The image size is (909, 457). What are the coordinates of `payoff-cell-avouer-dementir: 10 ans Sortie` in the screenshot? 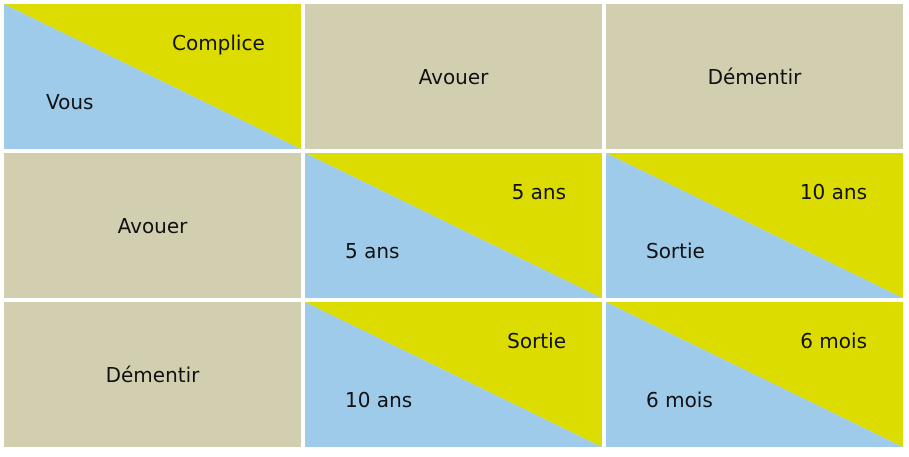 It's located at (754, 225).